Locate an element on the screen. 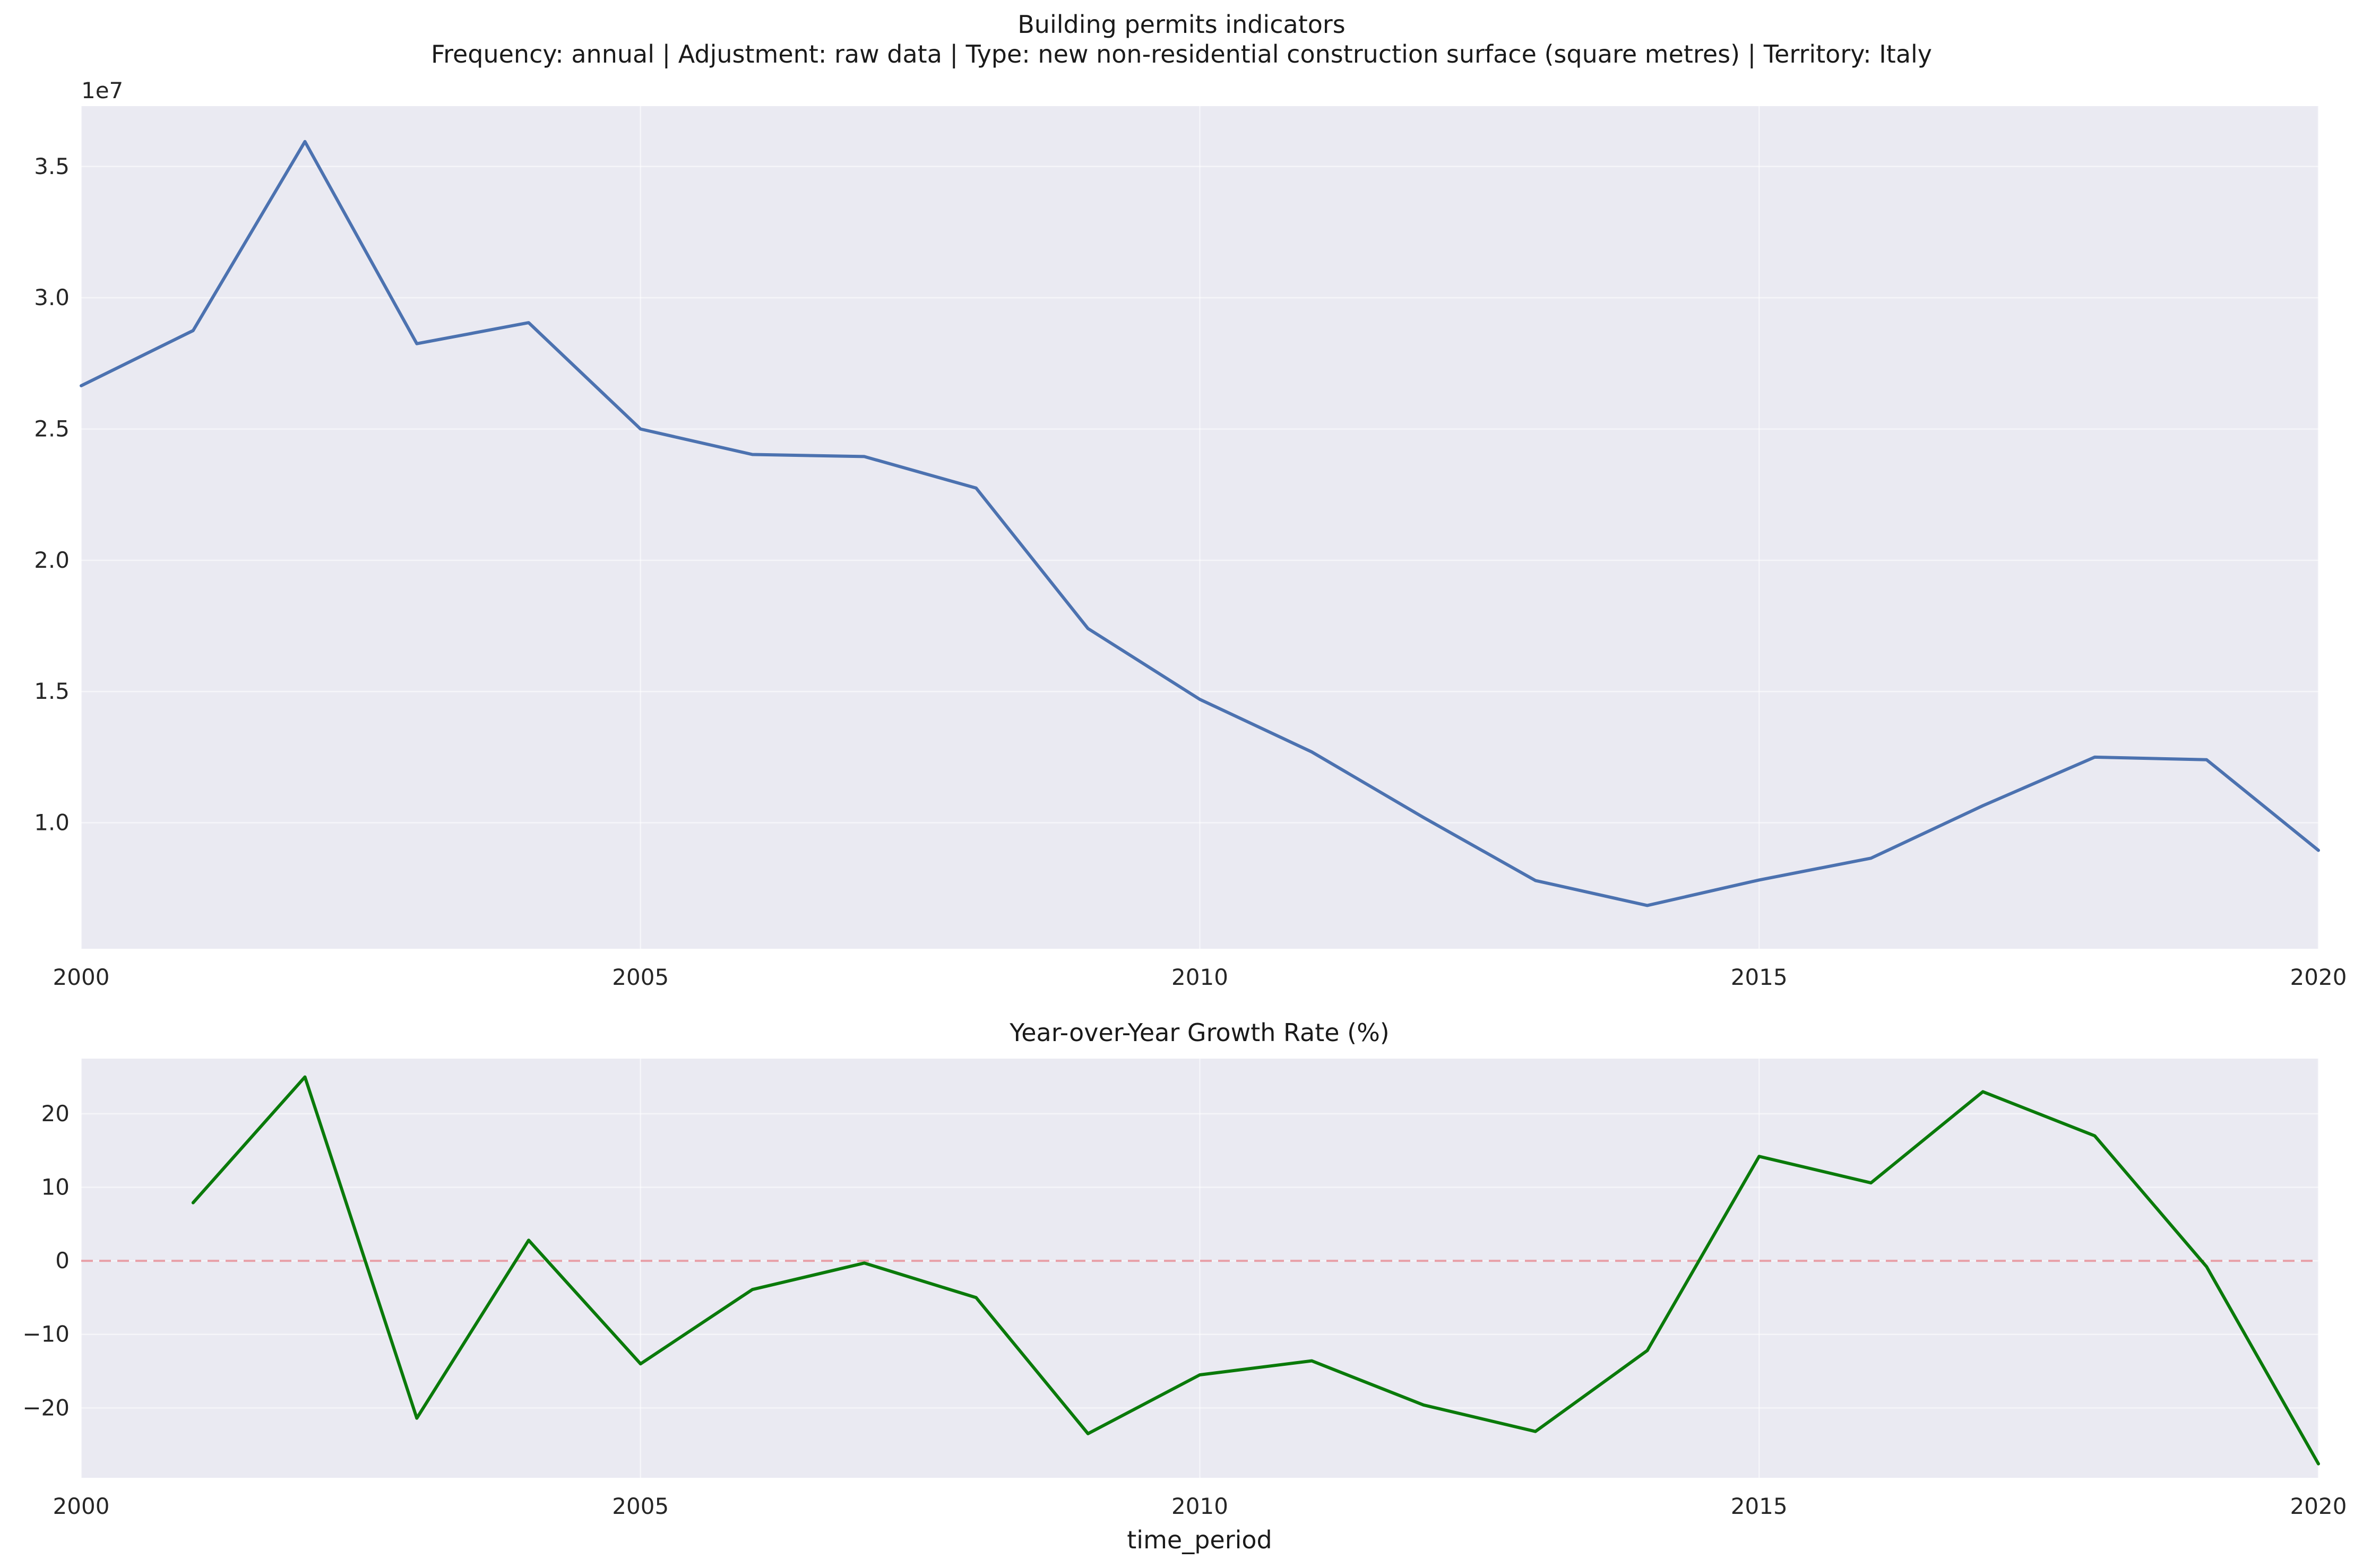 Image resolution: width=2363 pixels, height=1568 pixels. y-tick-label: 2.5 is located at coordinates (52, 428).